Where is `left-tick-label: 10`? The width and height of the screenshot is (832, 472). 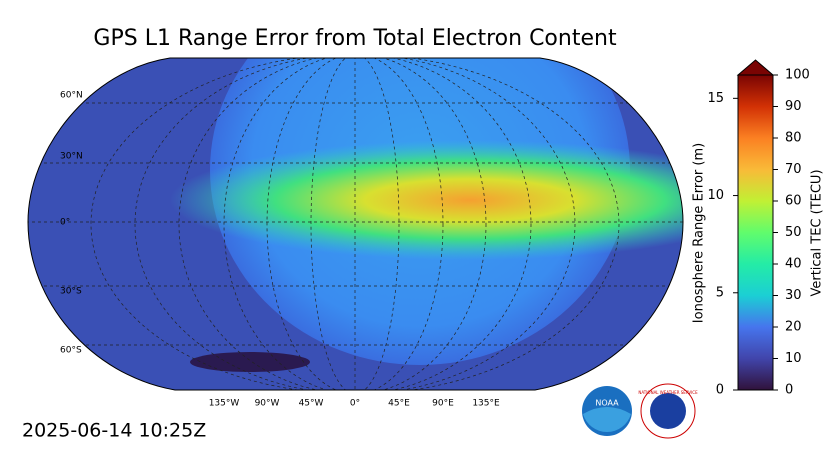 left-tick-label: 10 is located at coordinates (715, 195).